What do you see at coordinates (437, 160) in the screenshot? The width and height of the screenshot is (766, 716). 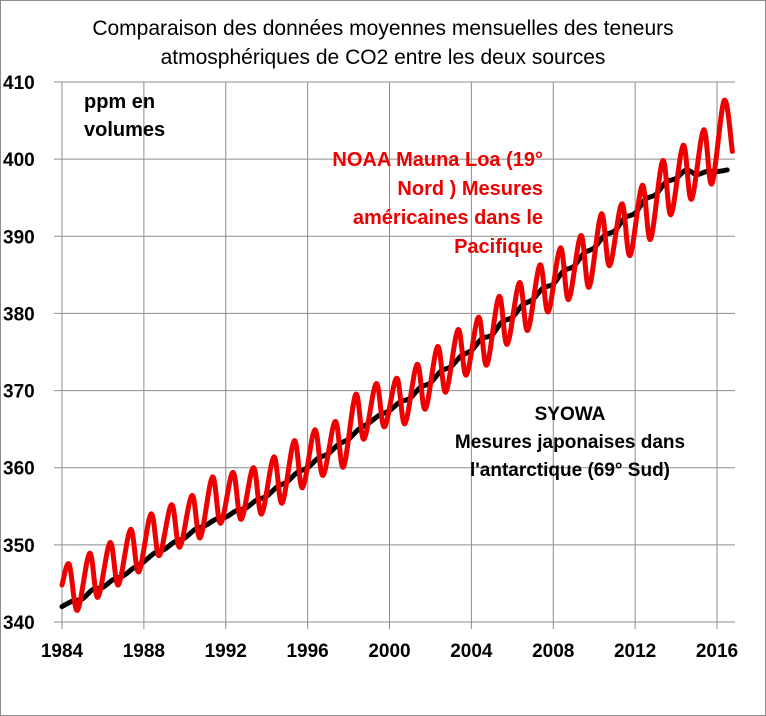 I see `noaa-annotation-line: NOAA Mauna Loa (19°` at bounding box center [437, 160].